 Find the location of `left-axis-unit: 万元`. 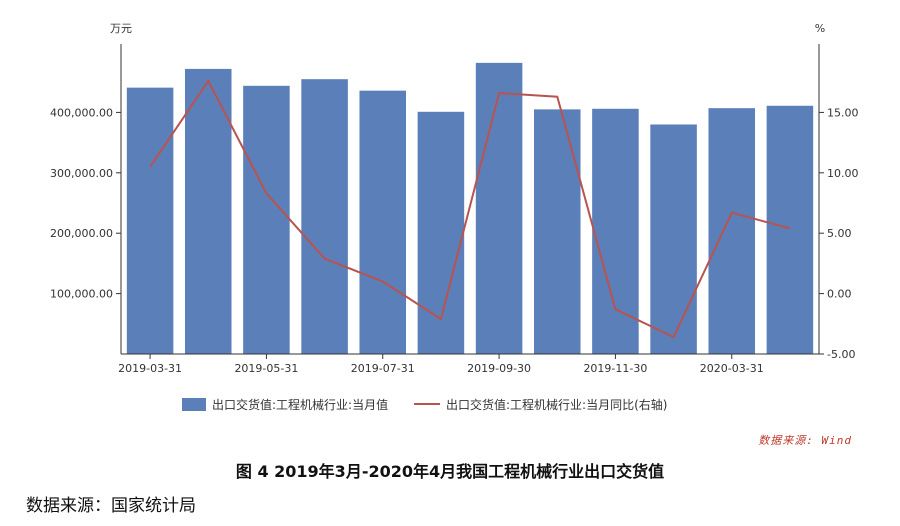

left-axis-unit: 万元 is located at coordinates (121, 28).